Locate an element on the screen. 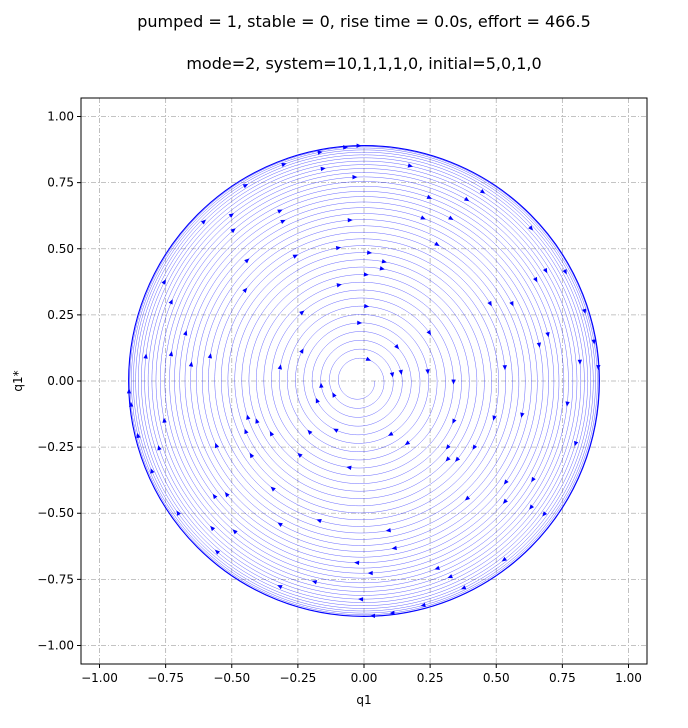 Image resolution: width=688 pixels, height=728 pixels. x-tick-label: 0.50 is located at coordinates (496, 678).